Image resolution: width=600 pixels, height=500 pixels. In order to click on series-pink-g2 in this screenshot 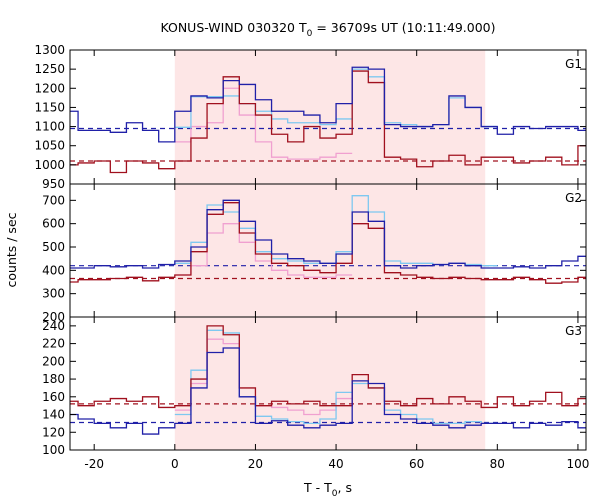, I will do `click(263, 250)`.